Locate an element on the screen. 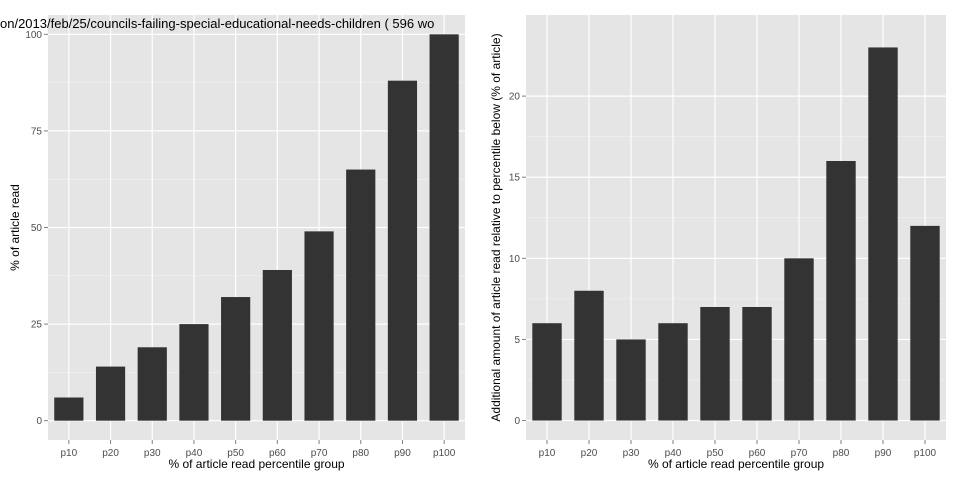  y-tick-label: 5 is located at coordinates (517, 340).